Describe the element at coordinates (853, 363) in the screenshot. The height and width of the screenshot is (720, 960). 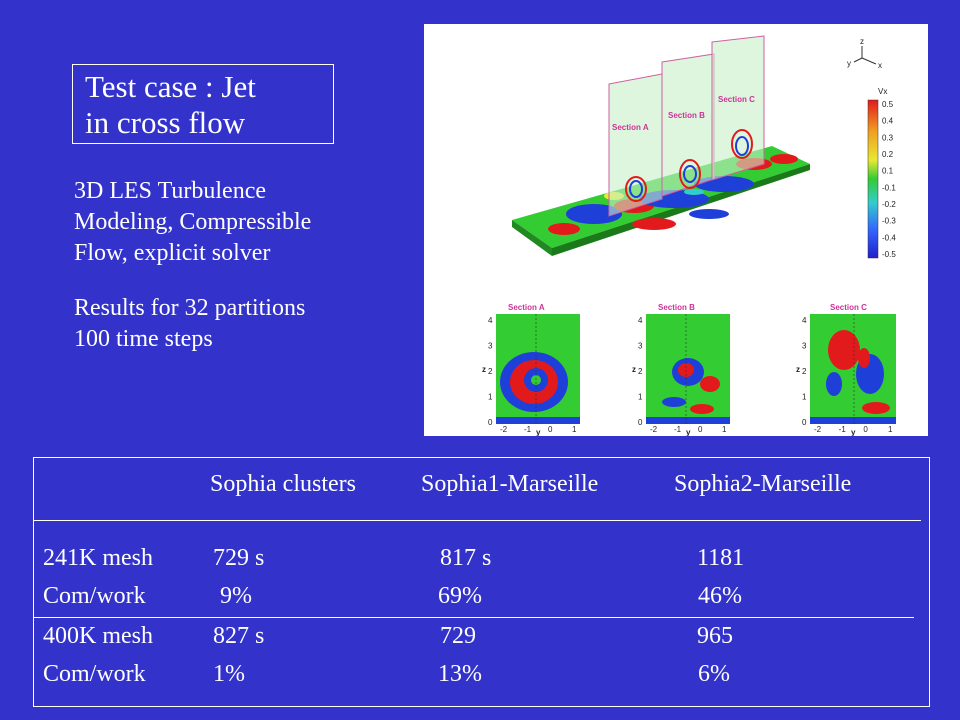
I see `section-c-panel: Section C` at that location.